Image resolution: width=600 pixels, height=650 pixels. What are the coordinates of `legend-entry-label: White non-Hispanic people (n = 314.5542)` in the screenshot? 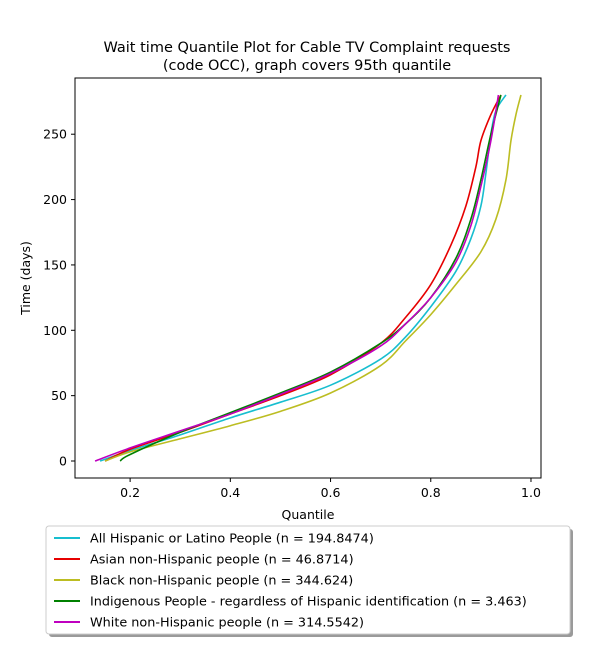 It's located at (227, 623).